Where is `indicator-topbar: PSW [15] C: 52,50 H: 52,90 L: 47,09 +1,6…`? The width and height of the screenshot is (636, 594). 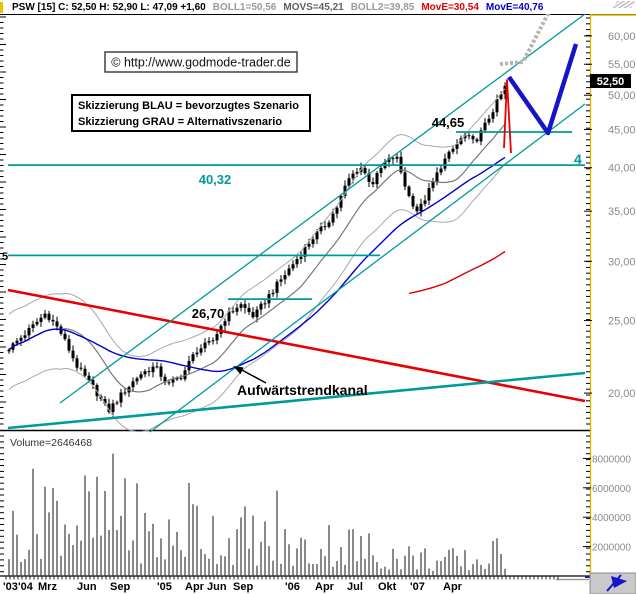 indicator-topbar: PSW [15] C: 52,50 H: 52,90 L: 47,09 +1,6… is located at coordinates (318, 7).